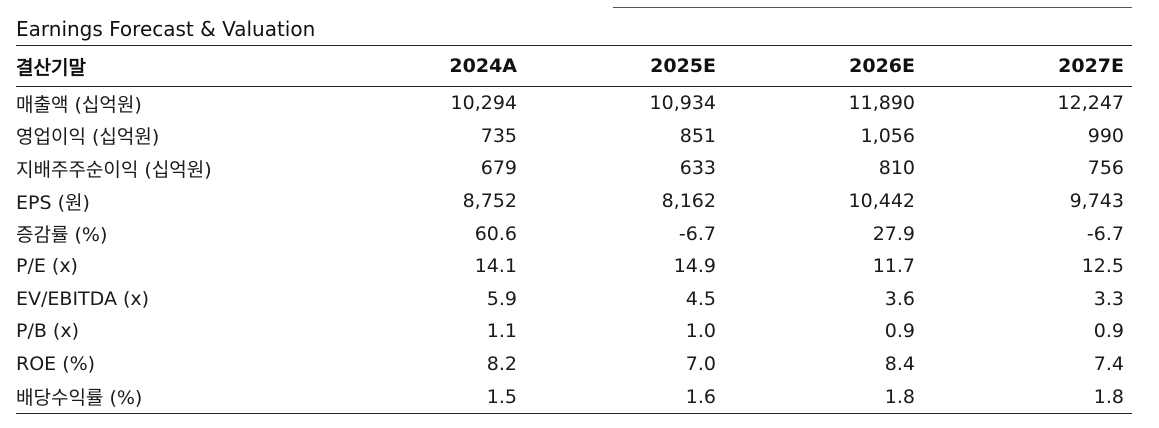 The height and width of the screenshot is (428, 1159). I want to click on cell-value: 1.1, so click(501, 331).